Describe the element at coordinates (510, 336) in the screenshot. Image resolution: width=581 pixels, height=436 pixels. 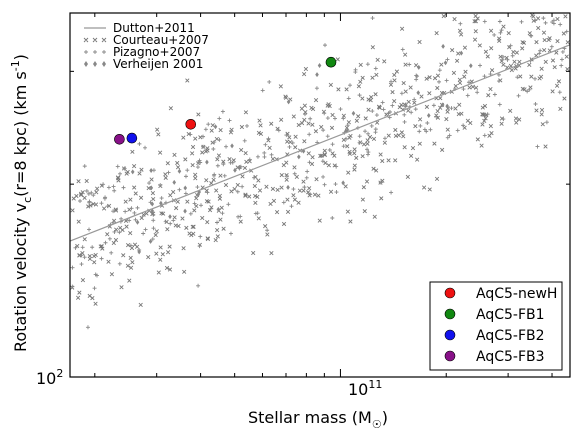
I see `legend-fb2-label: AqC5-FB2` at that location.